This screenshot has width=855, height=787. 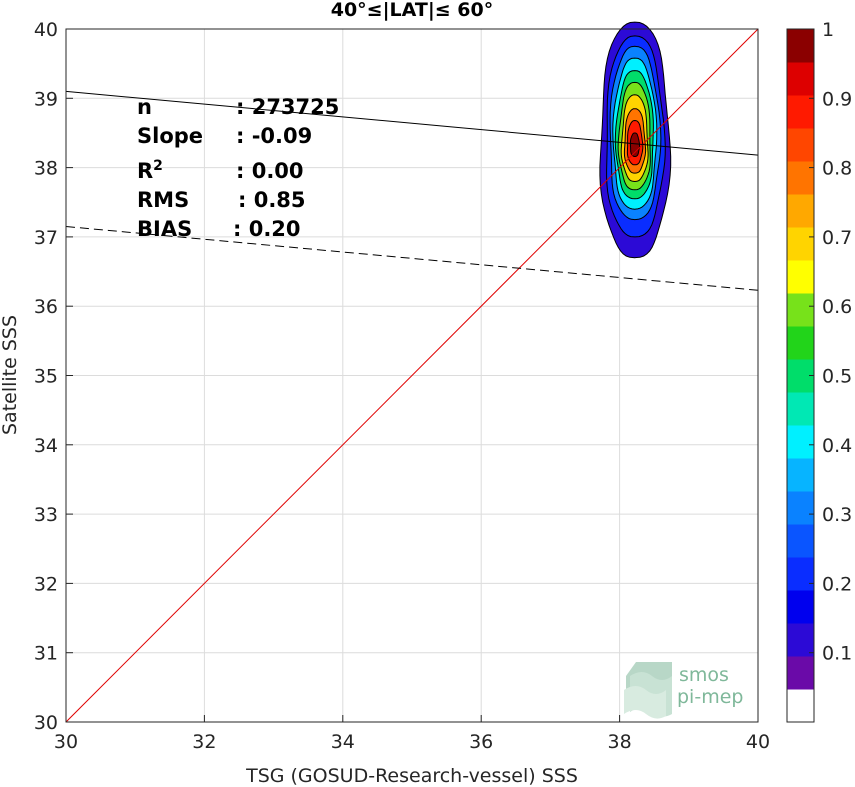 What do you see at coordinates (204, 742) in the screenshot?
I see `x-tick-label: 32` at bounding box center [204, 742].